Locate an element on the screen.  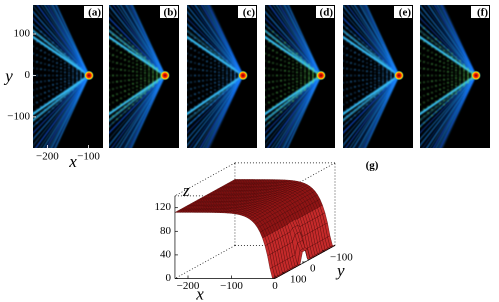
heatmap-panel: (d) is located at coordinates (300, 76).